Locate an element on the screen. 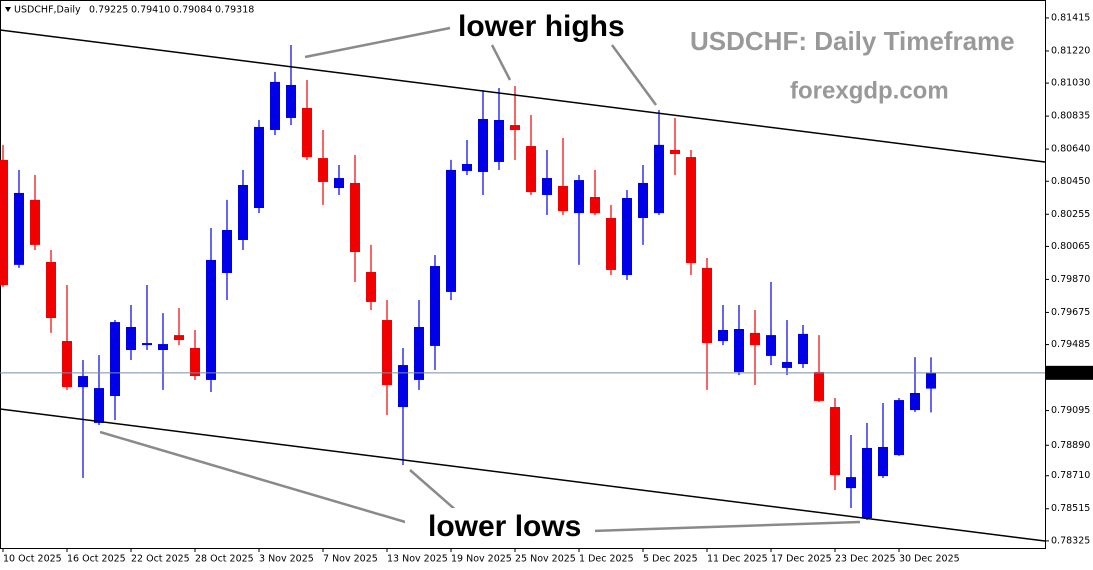 This screenshot has width=1093, height=570. price-label-bg is located at coordinates (1069, 372).